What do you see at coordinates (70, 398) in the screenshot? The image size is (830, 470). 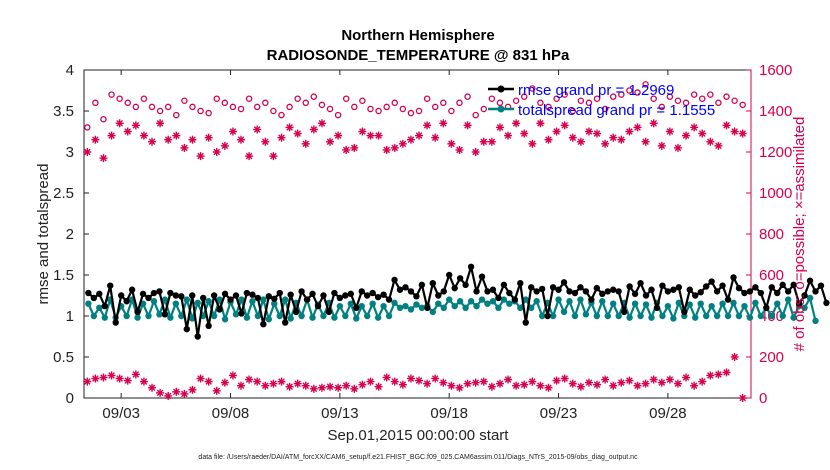 I see `y-tick-label-left: 0` at bounding box center [70, 398].